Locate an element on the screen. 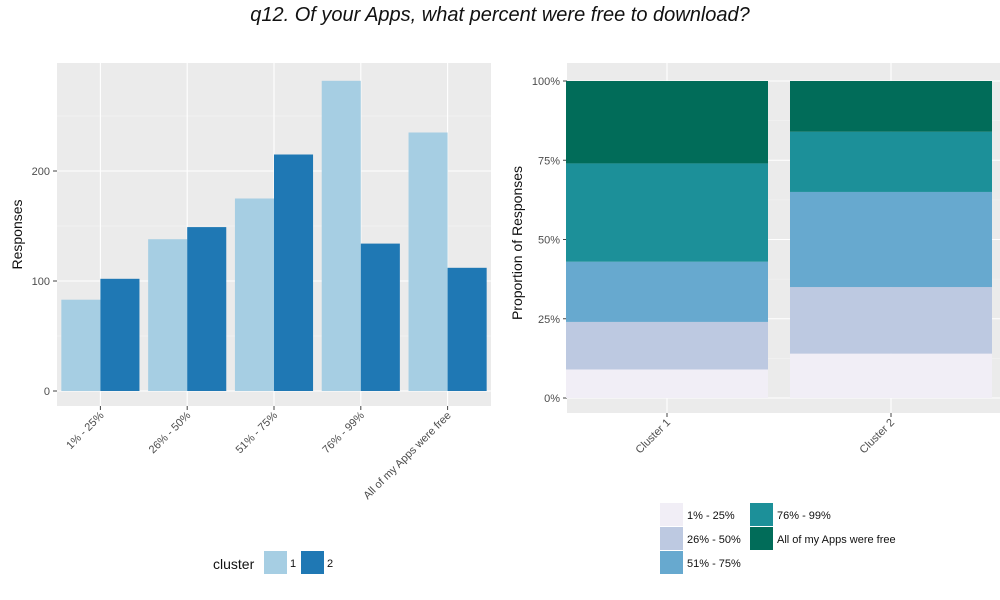 Image resolution: width=1000 pixels, height=600 pixels. right-legend-label: 1% - 25% is located at coordinates (711, 516).